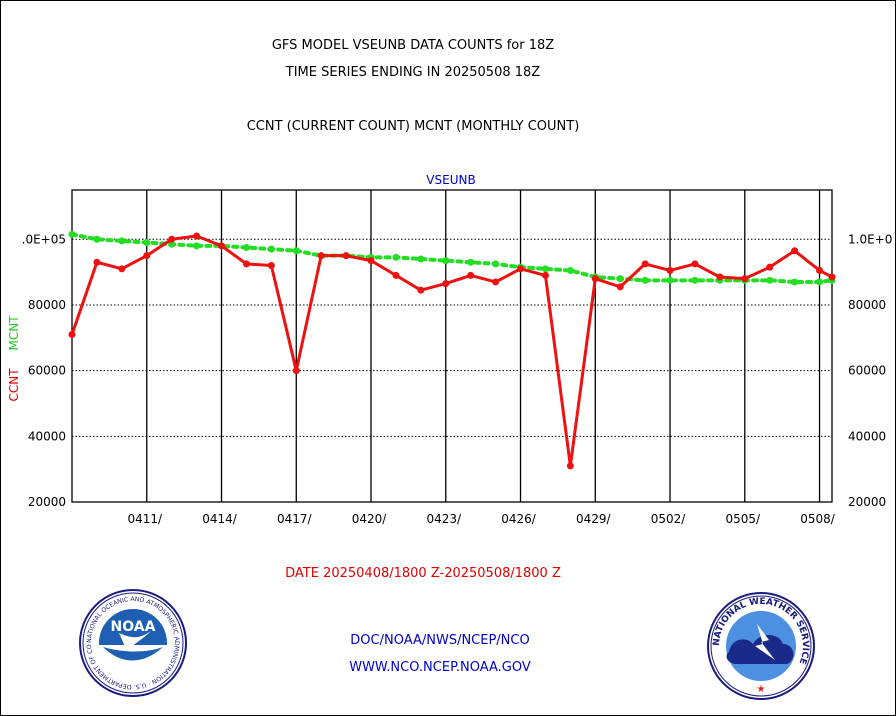 The height and width of the screenshot is (716, 896). Describe the element at coordinates (761, 689) in the screenshot. I see `nws-star-icon: ★` at that location.